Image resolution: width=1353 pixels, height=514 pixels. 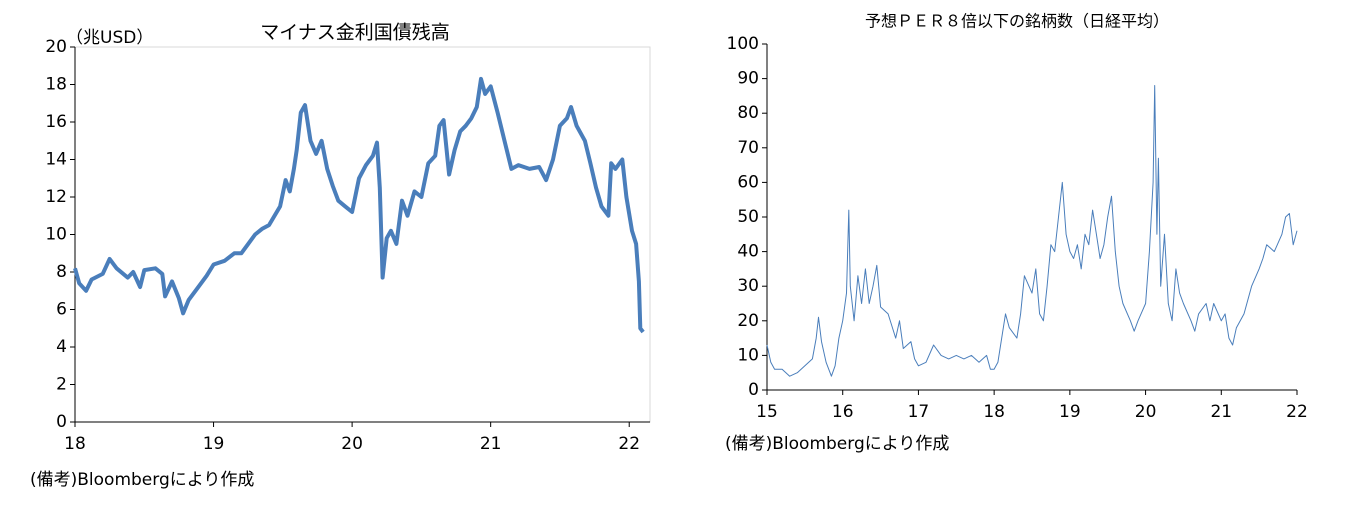 What do you see at coordinates (109, 38) in the screenshot?
I see `y-axis-label: （兆USD）` at bounding box center [109, 38].